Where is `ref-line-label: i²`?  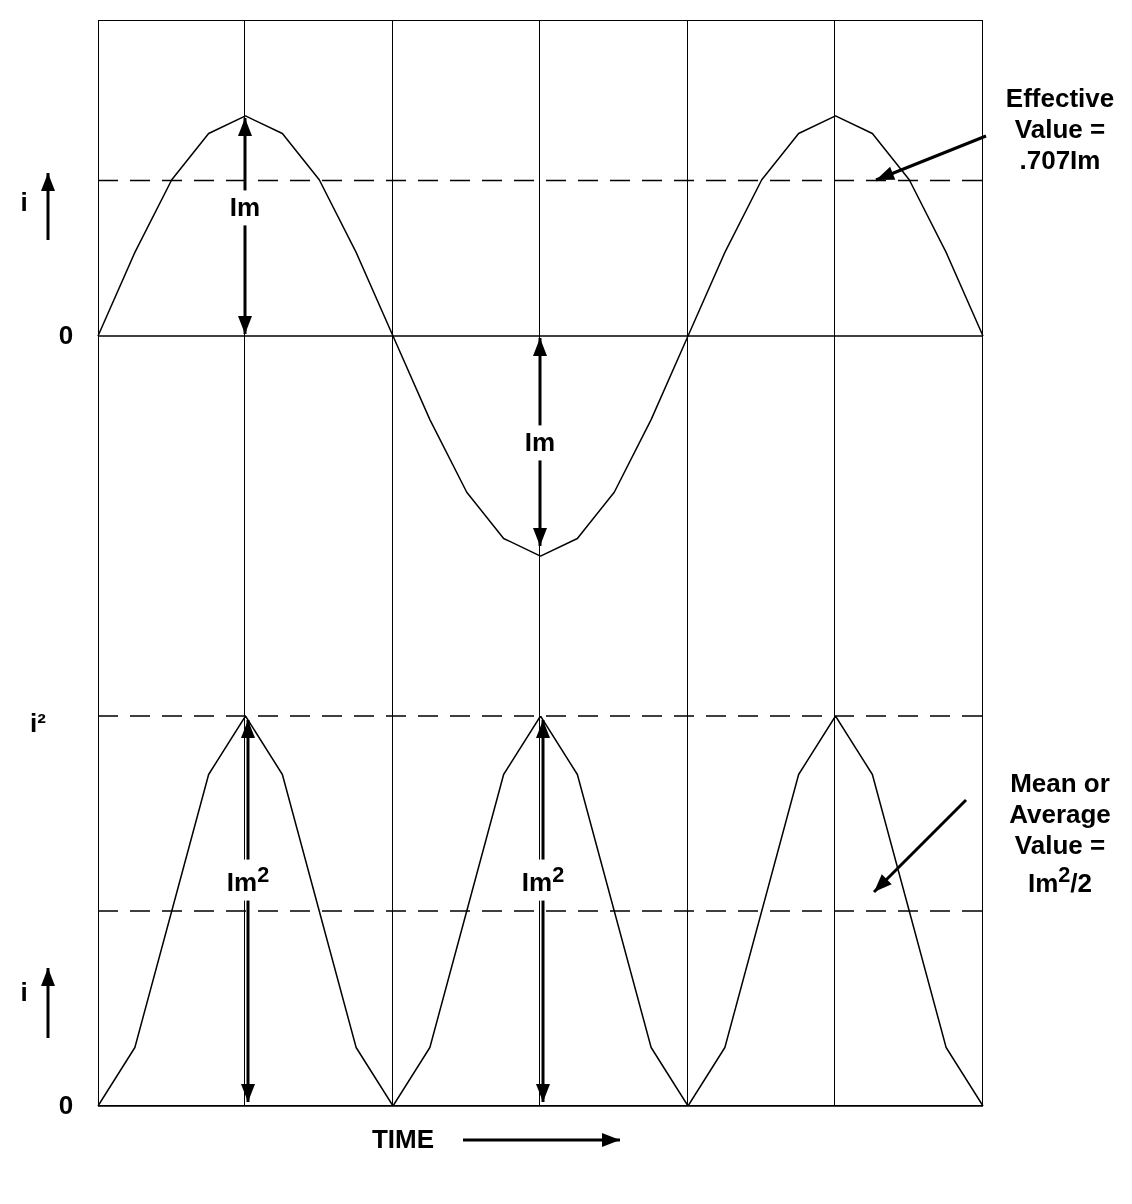
ref-line-label: i² is located at coordinates (38, 724).